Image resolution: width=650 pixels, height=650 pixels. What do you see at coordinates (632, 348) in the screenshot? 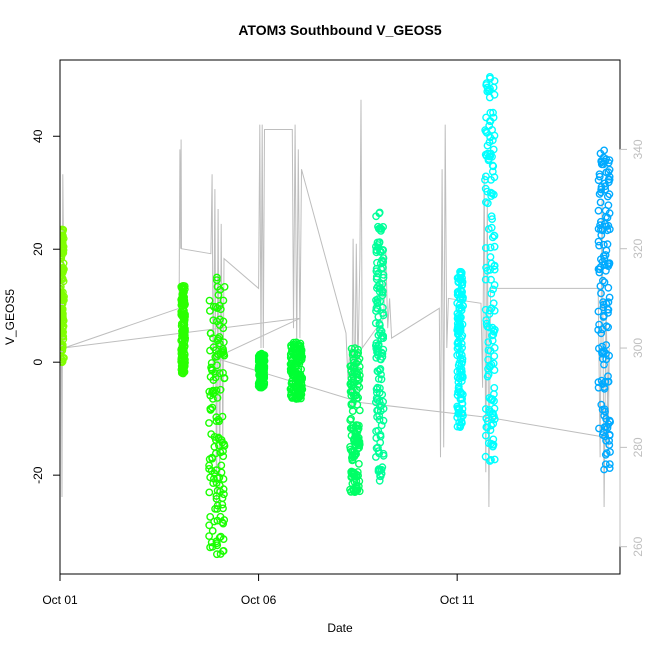
I see `right-y-axis: 260 280 300 320 340` at bounding box center [632, 348].